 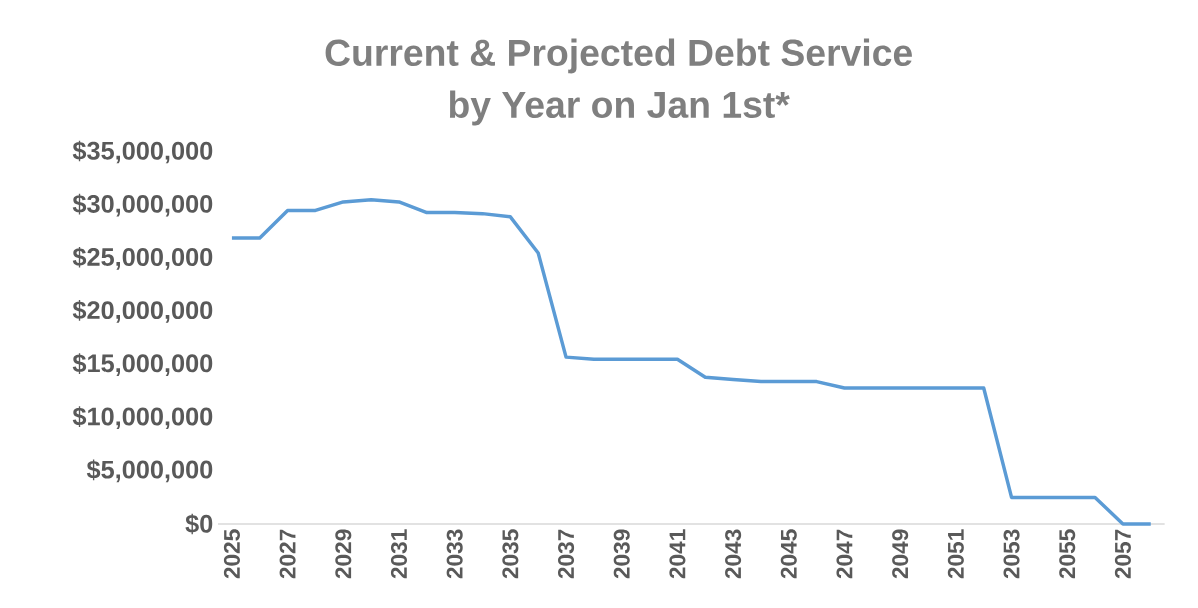 I want to click on y-tick-label: $35,000,000, so click(x=142, y=152).